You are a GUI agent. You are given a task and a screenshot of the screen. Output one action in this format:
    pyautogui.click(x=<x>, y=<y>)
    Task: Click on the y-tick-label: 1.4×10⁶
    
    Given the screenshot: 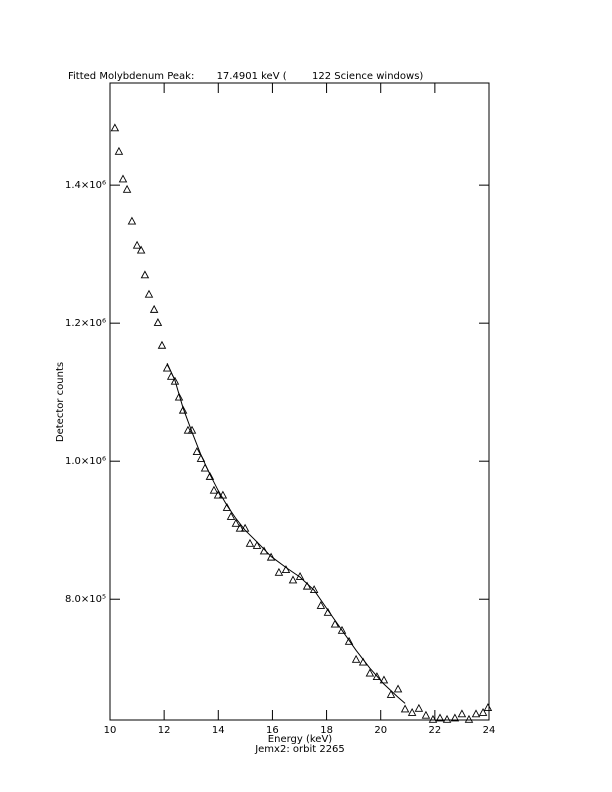 What is the action you would take?
    pyautogui.click(x=85, y=185)
    